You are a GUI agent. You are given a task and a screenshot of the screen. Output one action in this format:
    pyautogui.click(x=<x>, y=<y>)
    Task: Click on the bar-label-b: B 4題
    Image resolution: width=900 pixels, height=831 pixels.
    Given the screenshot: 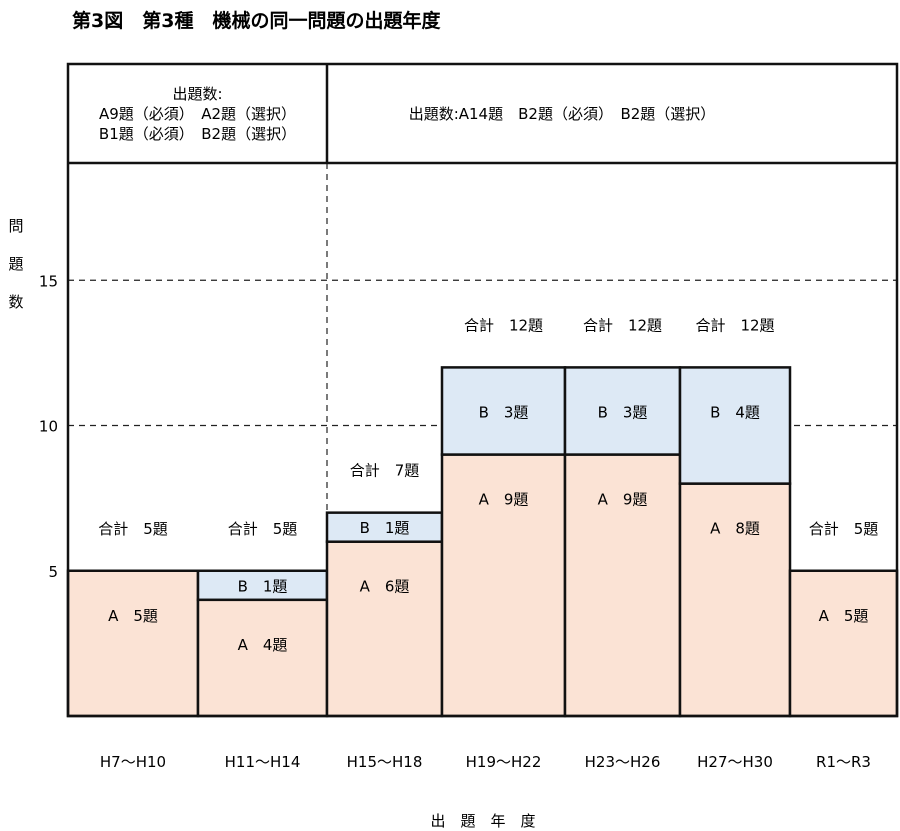 What is the action you would take?
    pyautogui.click(x=735, y=412)
    